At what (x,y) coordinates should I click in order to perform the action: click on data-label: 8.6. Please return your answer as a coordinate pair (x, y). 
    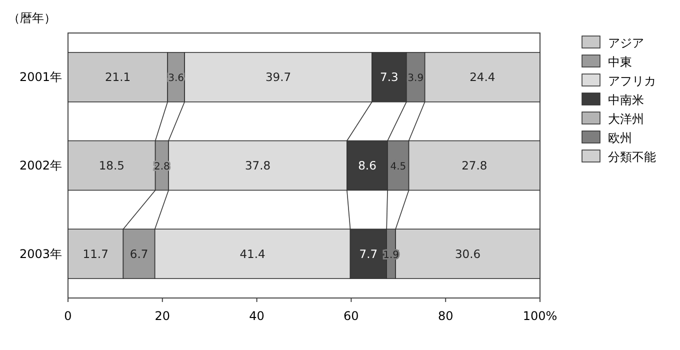
    Looking at the image, I should click on (367, 165).